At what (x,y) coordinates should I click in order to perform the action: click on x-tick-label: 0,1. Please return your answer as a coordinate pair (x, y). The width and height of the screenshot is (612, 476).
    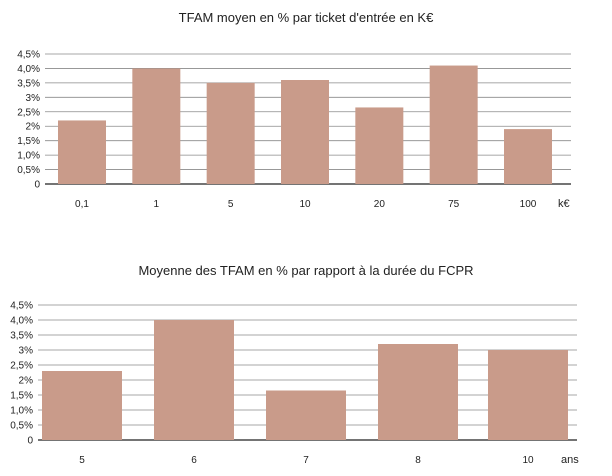
    Looking at the image, I should click on (82, 204).